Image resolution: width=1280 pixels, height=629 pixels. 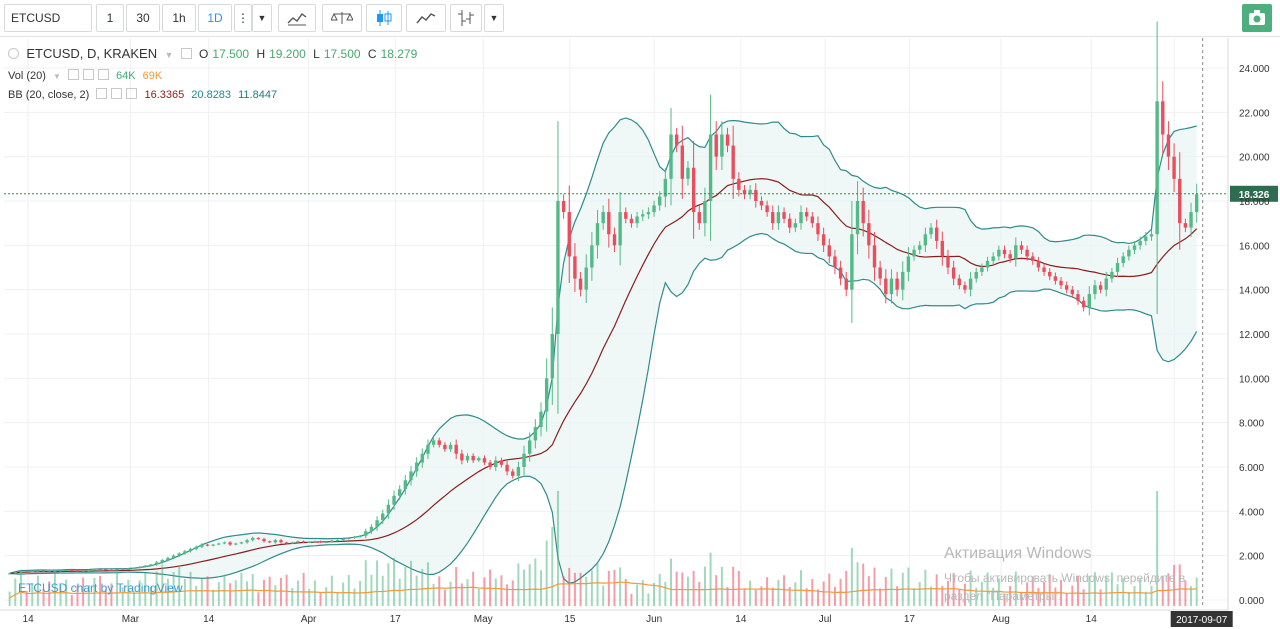 I want to click on symbol-input: ETCUSD, so click(x=48, y=18).